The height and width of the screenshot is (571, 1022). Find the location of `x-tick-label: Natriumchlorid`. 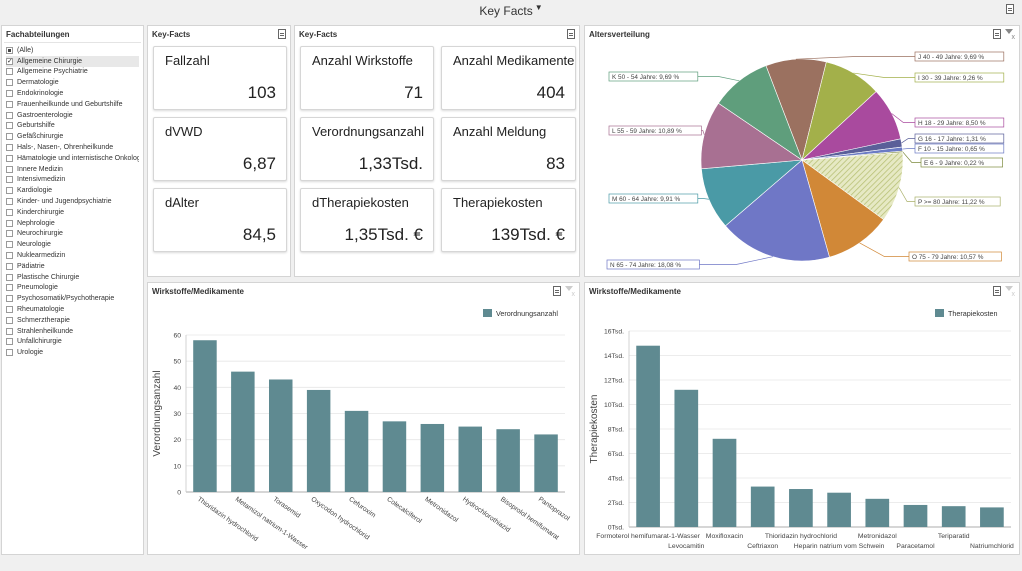

x-tick-label: Natriumchlorid is located at coordinates (992, 546).